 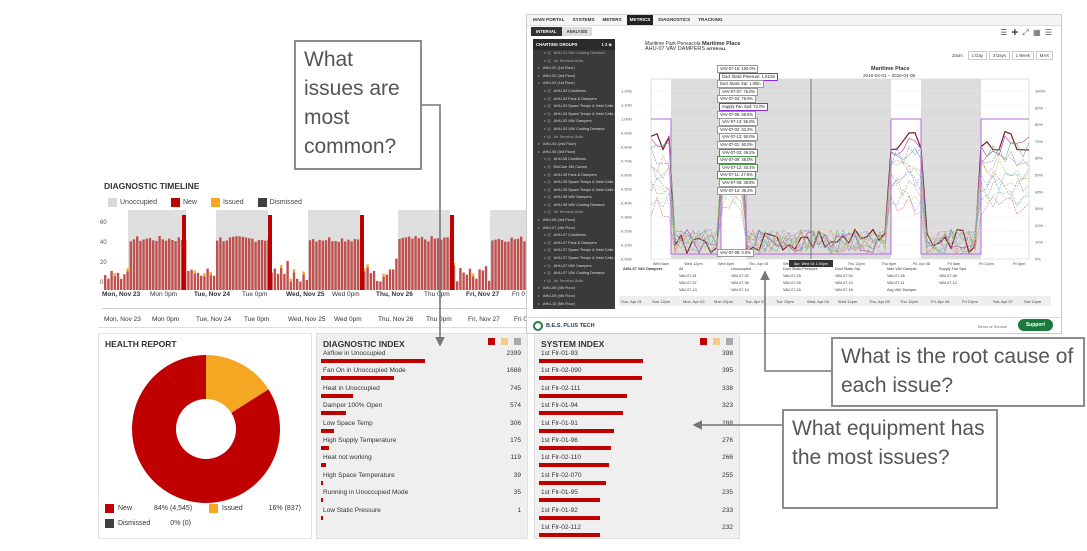 What do you see at coordinates (574, 229) in the screenshot?
I see `sidebar-group-item: ▸ AHU-07 (4th Floor)` at bounding box center [574, 229].